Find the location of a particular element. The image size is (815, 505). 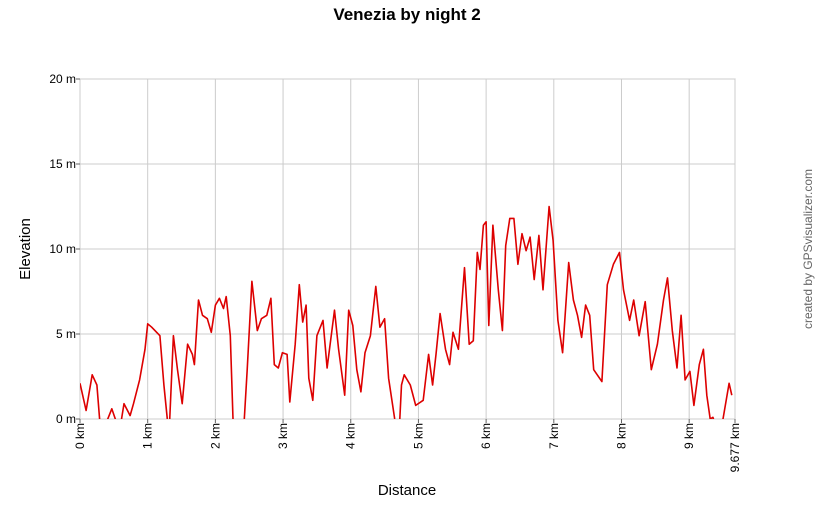

x-axis-label: Distance is located at coordinates (407, 490).